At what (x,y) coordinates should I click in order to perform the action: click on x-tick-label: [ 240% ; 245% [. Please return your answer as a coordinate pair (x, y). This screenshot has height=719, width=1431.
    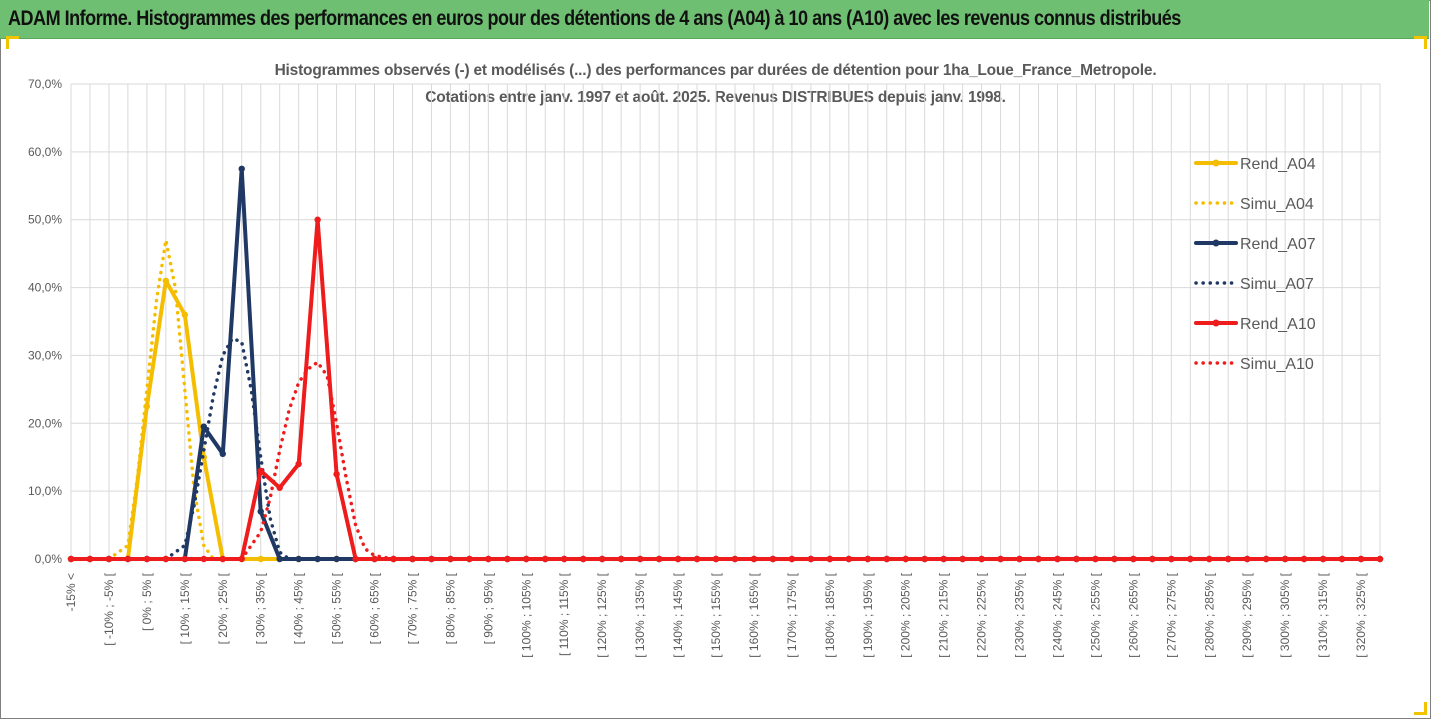
    Looking at the image, I should click on (1057, 614).